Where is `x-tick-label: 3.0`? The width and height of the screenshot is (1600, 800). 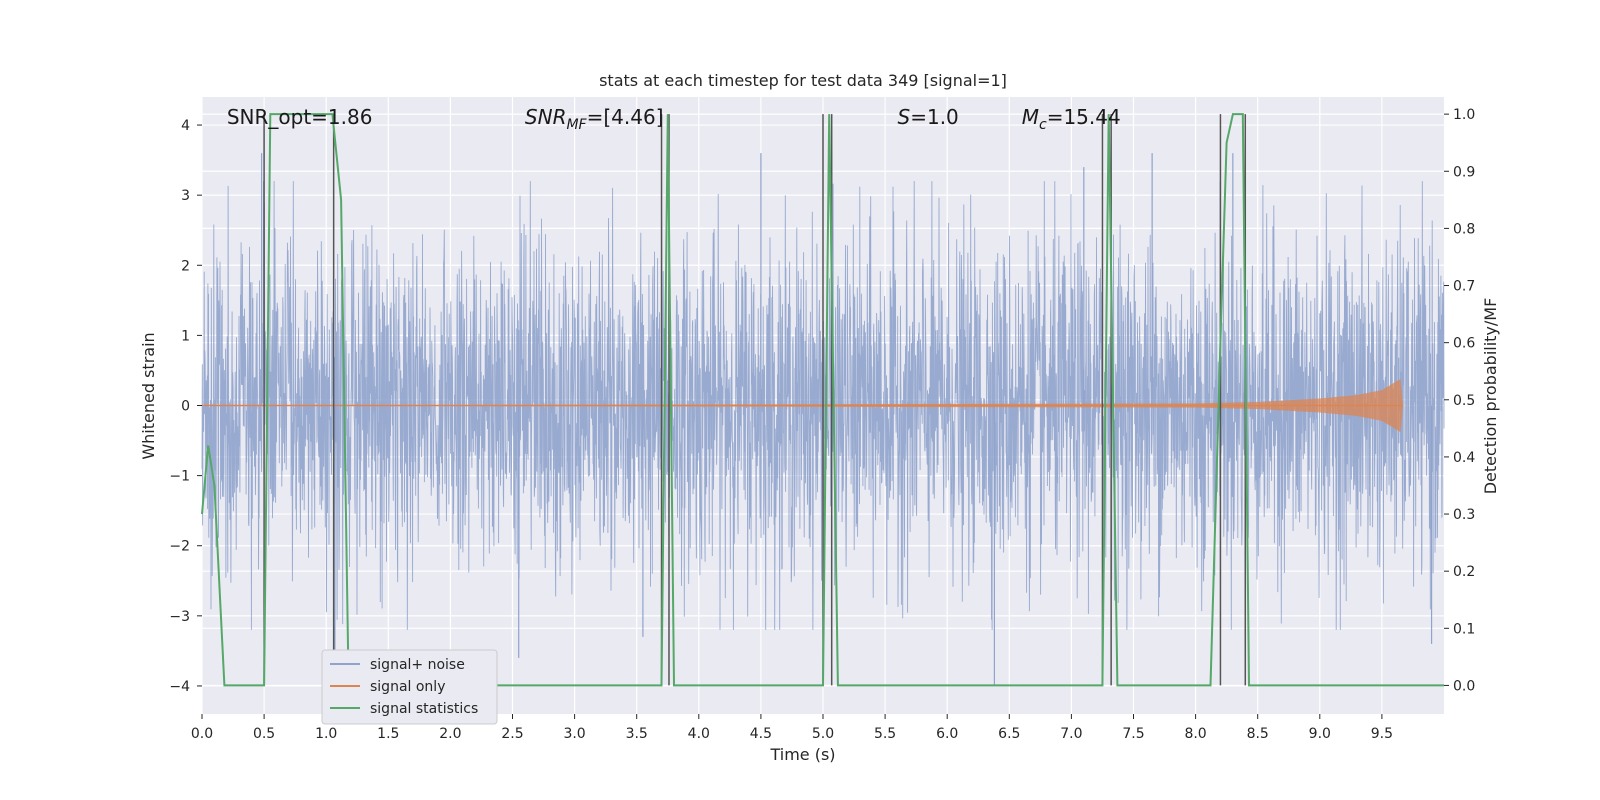
x-tick-label: 3.0 is located at coordinates (574, 734).